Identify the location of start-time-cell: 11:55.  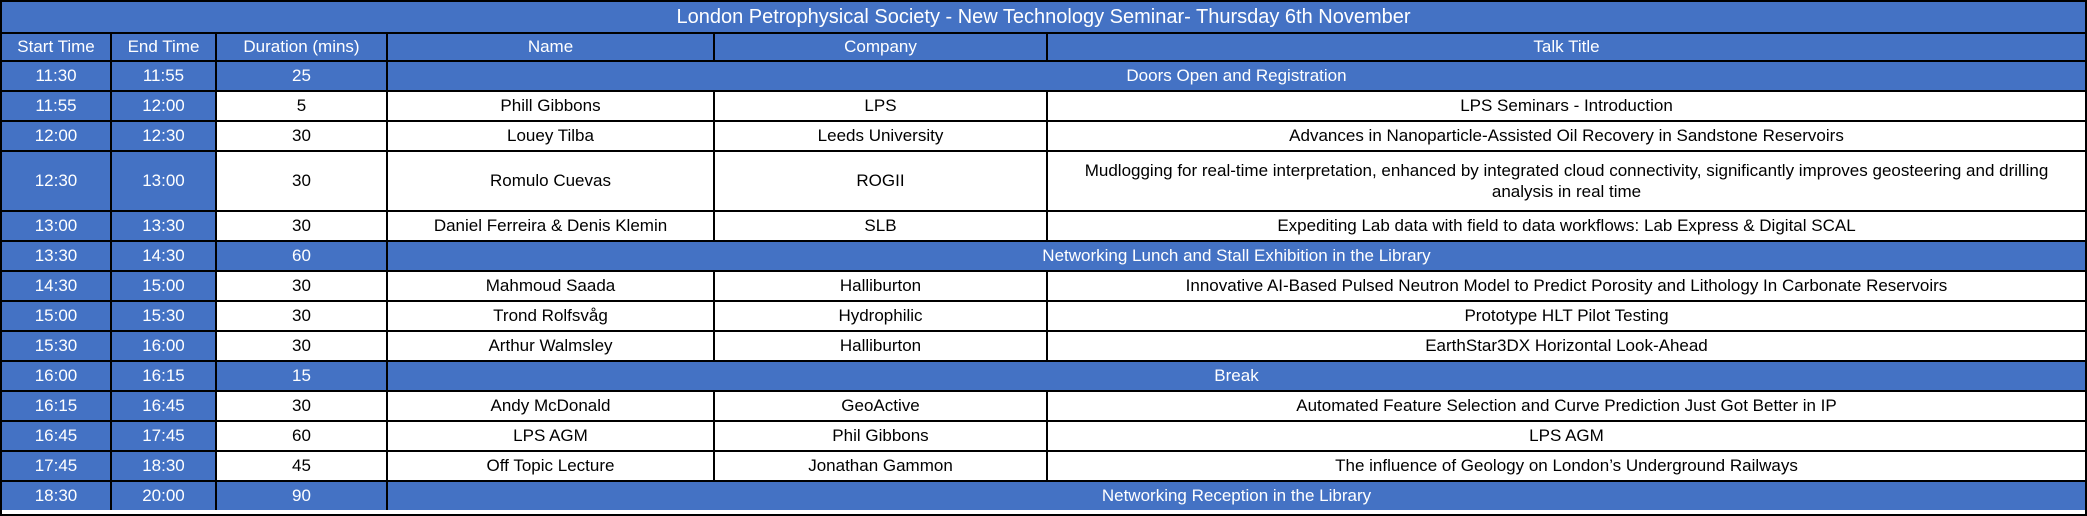
(57, 106).